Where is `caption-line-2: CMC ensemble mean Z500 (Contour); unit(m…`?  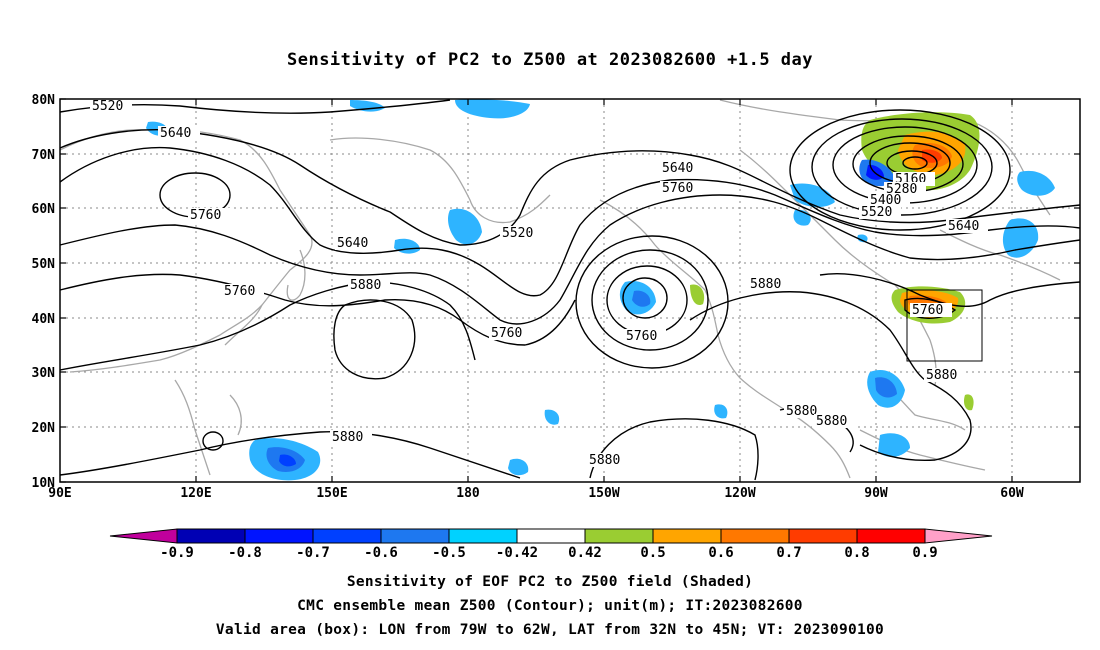 caption-line-2: CMC ensemble mean Z500 (Contour); unit(m… is located at coordinates (550, 606).